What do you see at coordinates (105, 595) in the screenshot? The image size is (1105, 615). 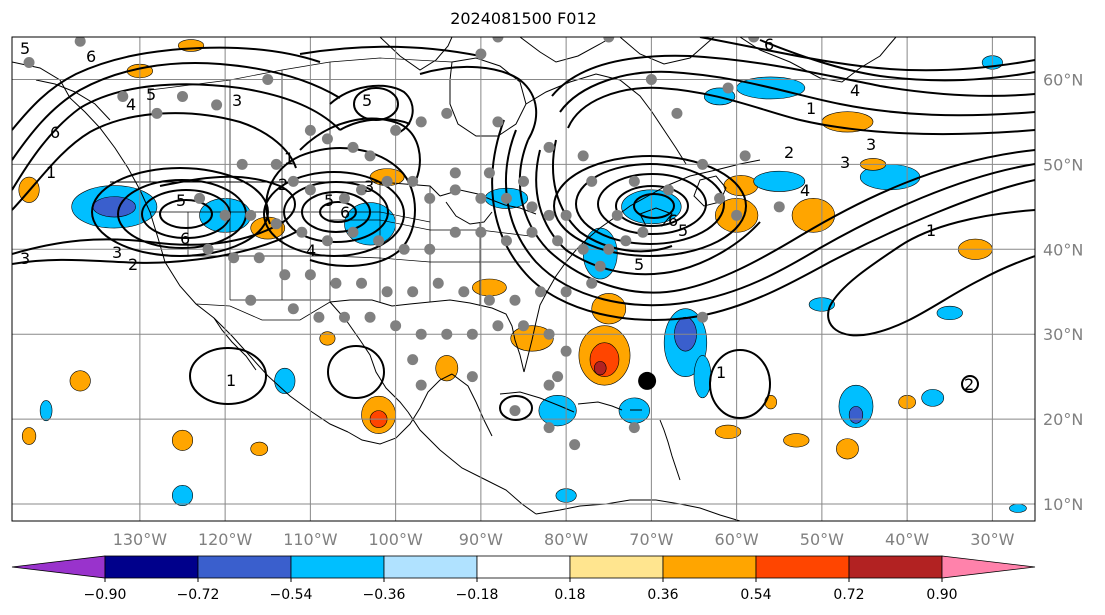 I see `colorbar-tick-label: −0.90` at bounding box center [105, 595].